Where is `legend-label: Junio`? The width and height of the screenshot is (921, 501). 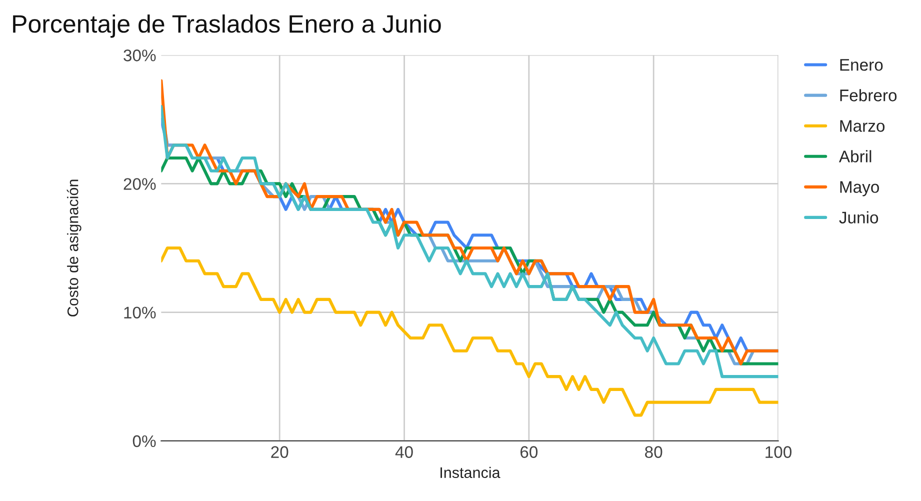 legend-label: Junio is located at coordinates (858, 217).